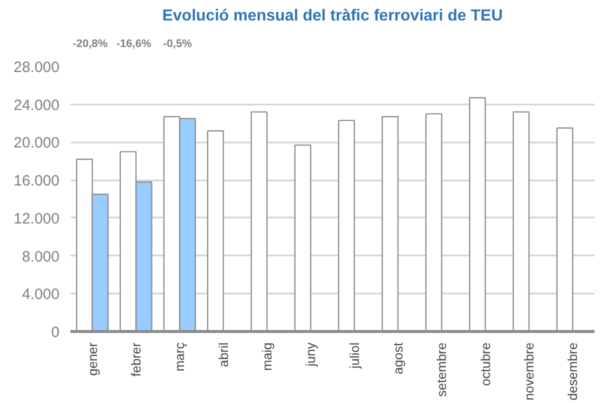 Image resolution: width=604 pixels, height=403 pixels. What do you see at coordinates (177, 44) in the screenshot?
I see `text: -0,5%` at bounding box center [177, 44].